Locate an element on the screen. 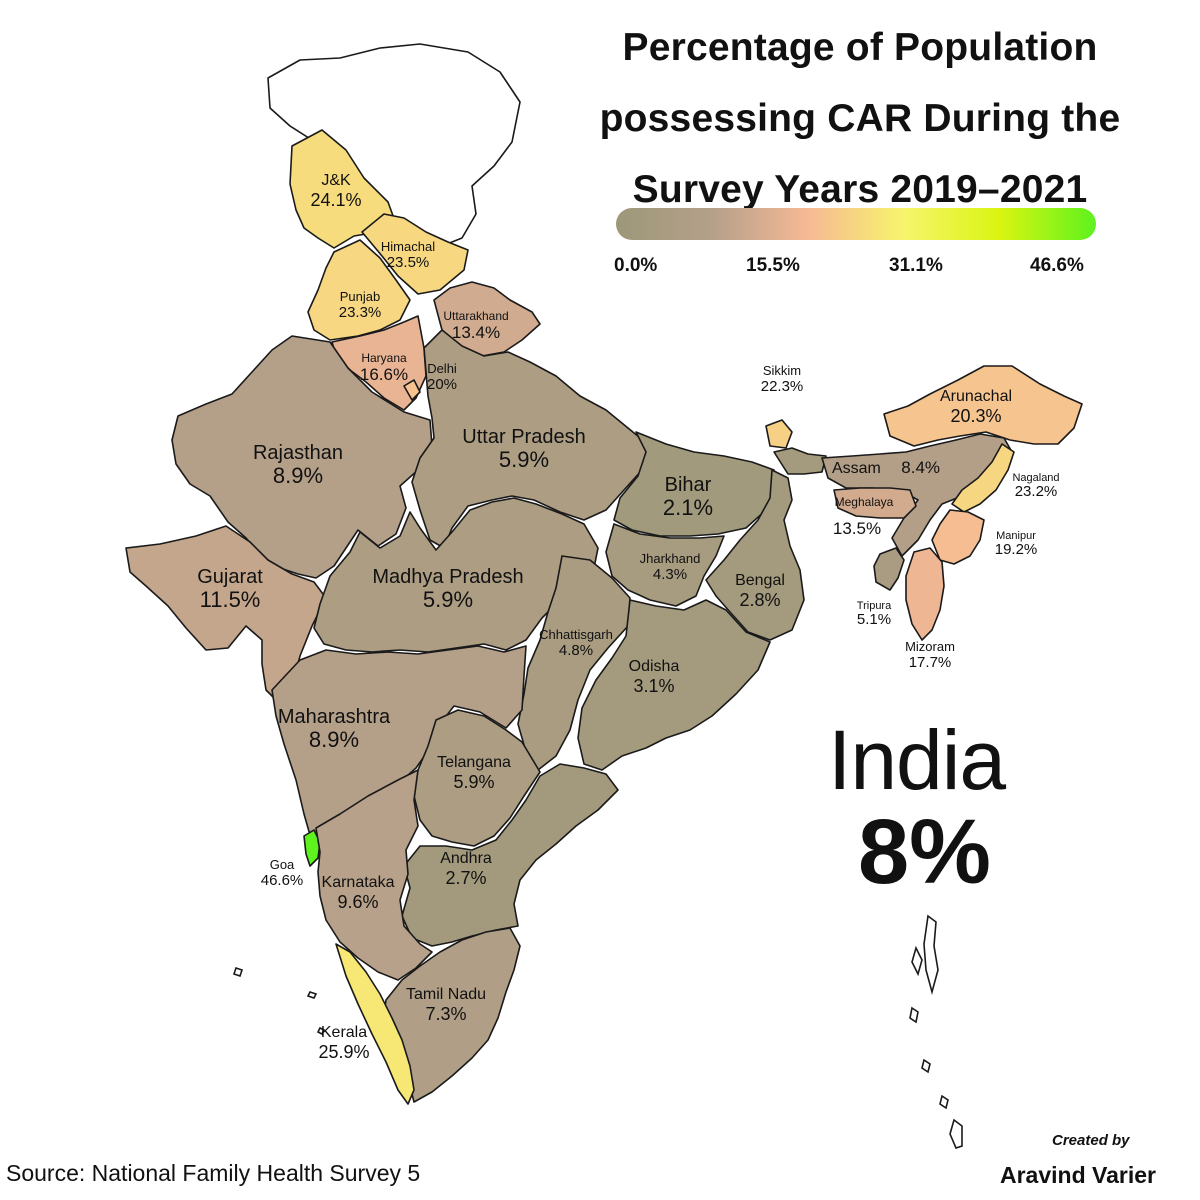  region-bengal-north is located at coordinates (800, 461).